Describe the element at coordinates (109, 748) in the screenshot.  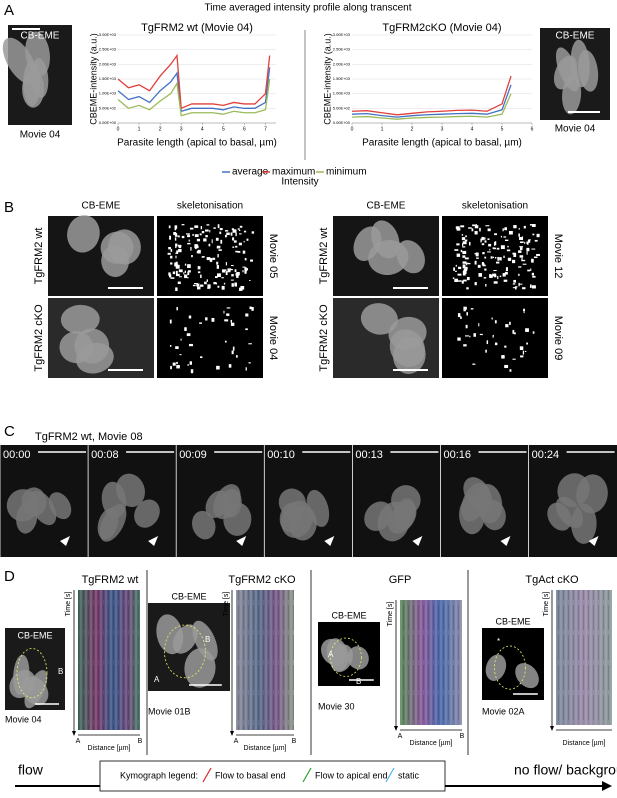
I see `axis-label: Distance [µm]` at that location.